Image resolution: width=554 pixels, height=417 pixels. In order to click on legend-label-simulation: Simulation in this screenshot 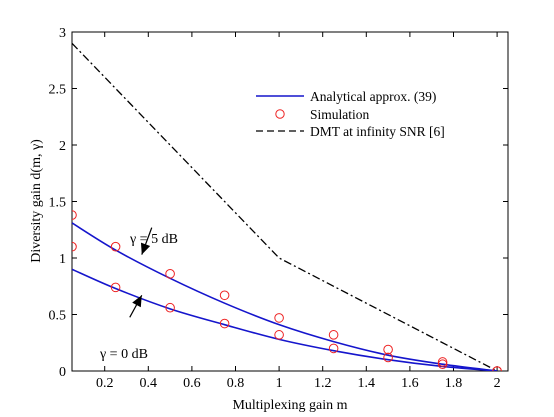, I will do `click(340, 114)`.